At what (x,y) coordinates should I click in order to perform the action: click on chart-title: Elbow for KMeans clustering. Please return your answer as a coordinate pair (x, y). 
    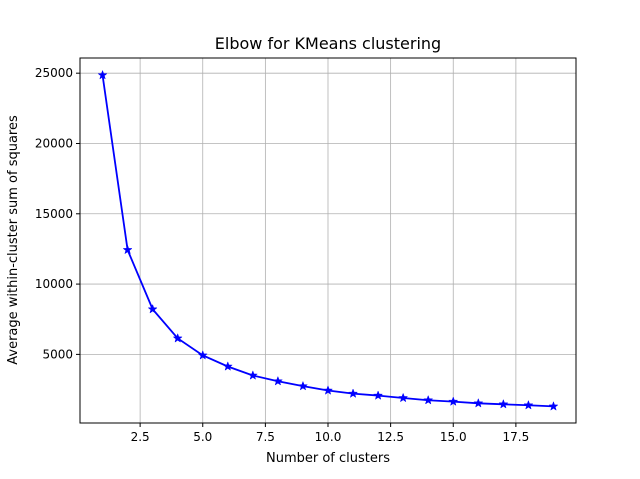
    Looking at the image, I should click on (328, 43).